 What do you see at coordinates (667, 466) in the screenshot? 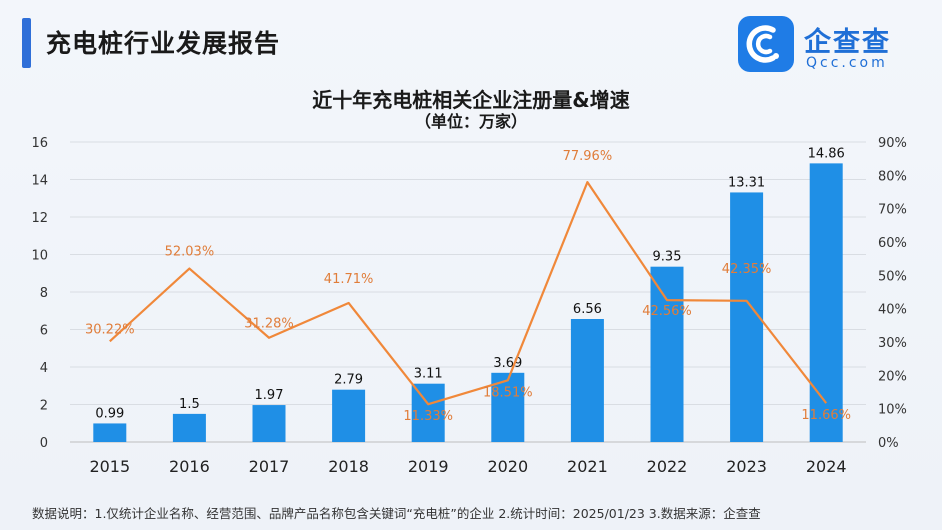
I see `x-axis-tick: 2022` at bounding box center [667, 466].